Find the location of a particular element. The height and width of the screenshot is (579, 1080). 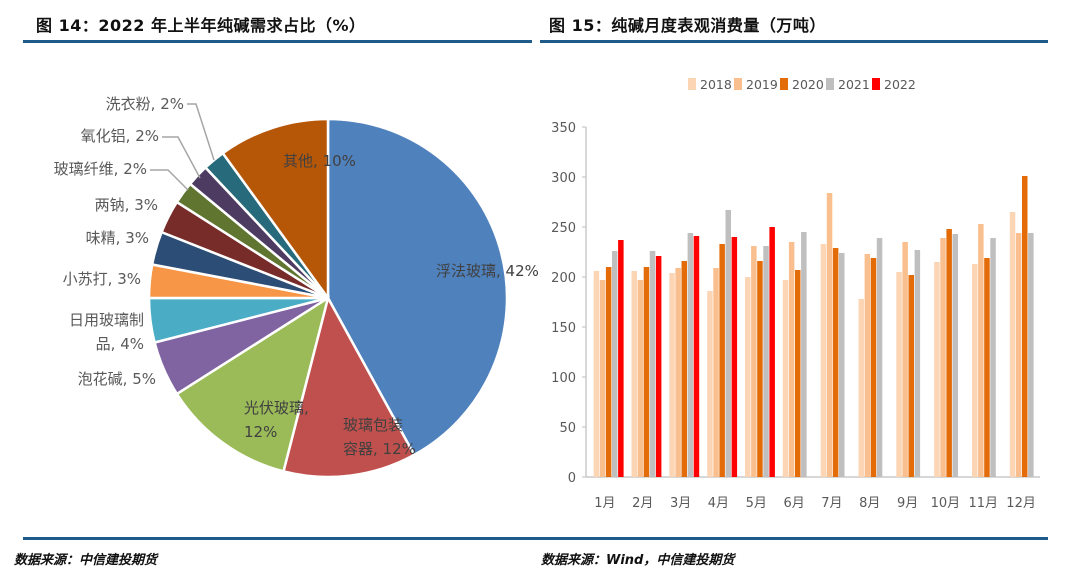

x-tick-label: 9月 is located at coordinates (907, 503).